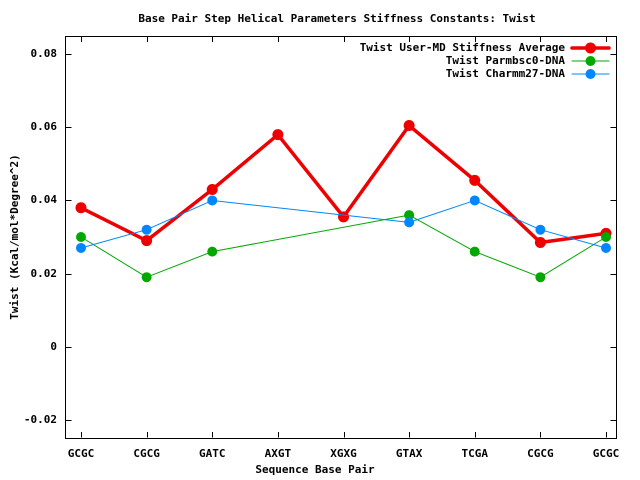  I want to click on y-tick-label: 0.06, so click(44, 127).